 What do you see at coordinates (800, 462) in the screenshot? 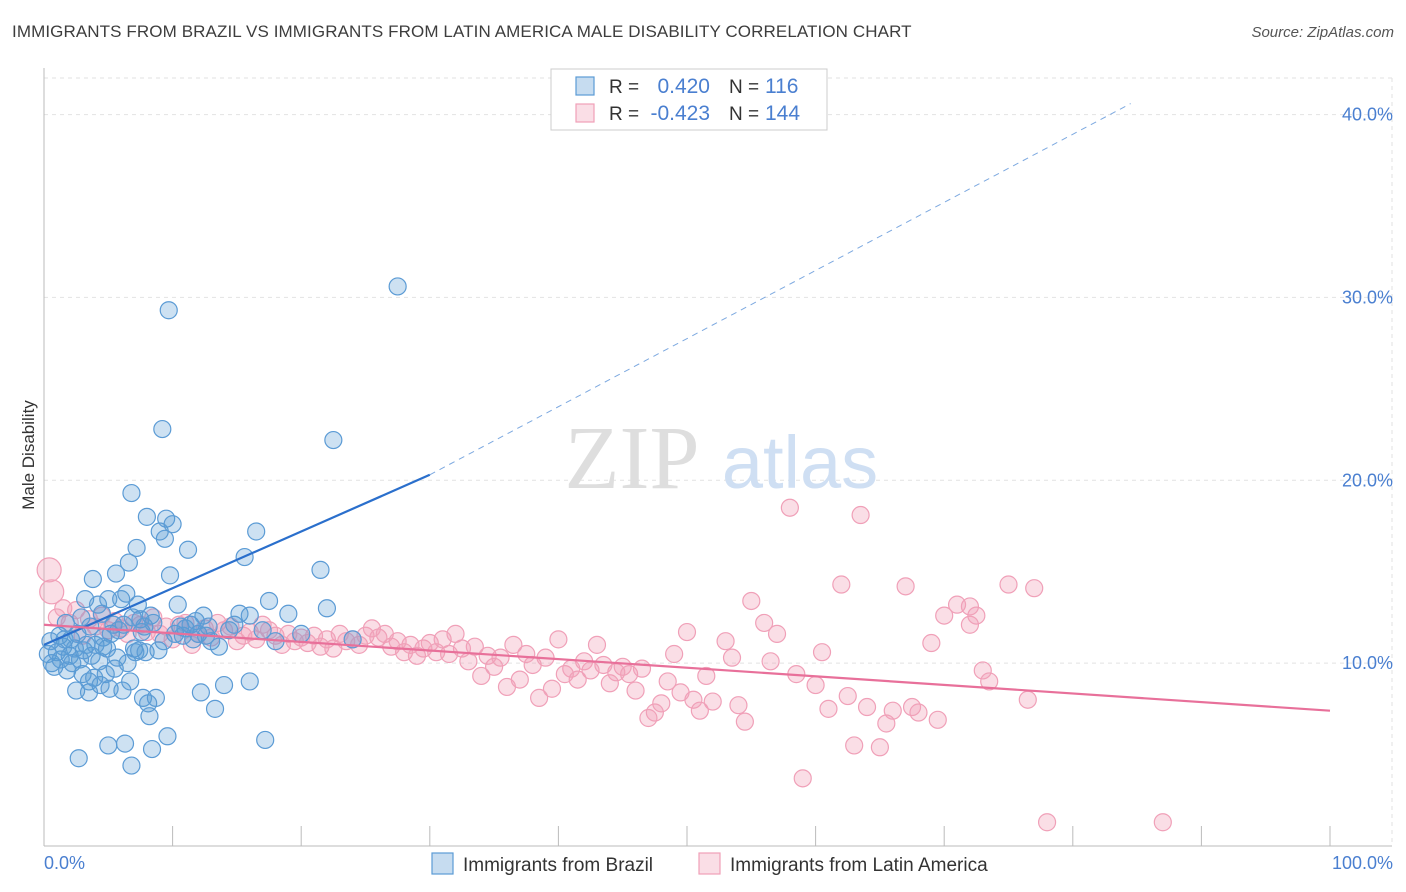
I see `watermark-atlas: atlas` at bounding box center [800, 462].